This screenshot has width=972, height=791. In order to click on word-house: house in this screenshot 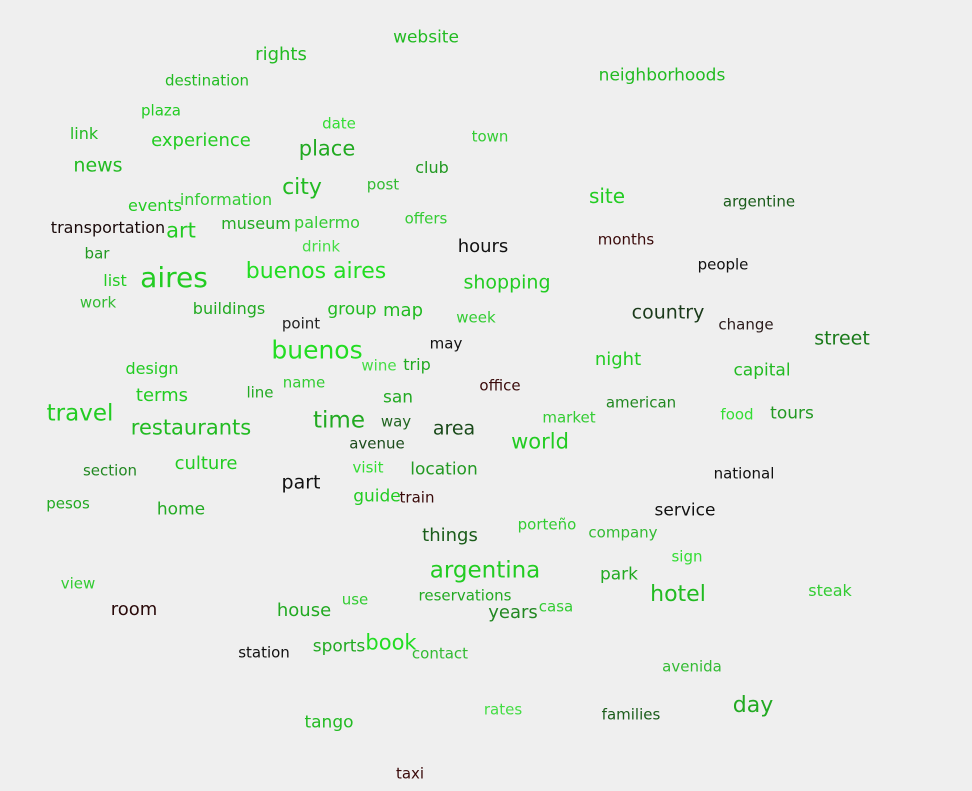, I will do `click(304, 610)`.